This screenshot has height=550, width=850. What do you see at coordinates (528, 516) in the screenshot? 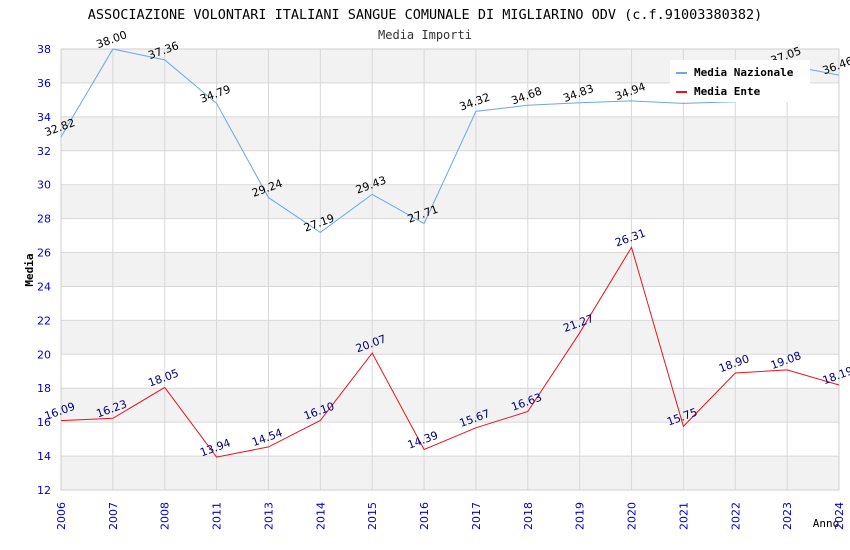
I see `x-tick-label: 2018` at bounding box center [528, 516].